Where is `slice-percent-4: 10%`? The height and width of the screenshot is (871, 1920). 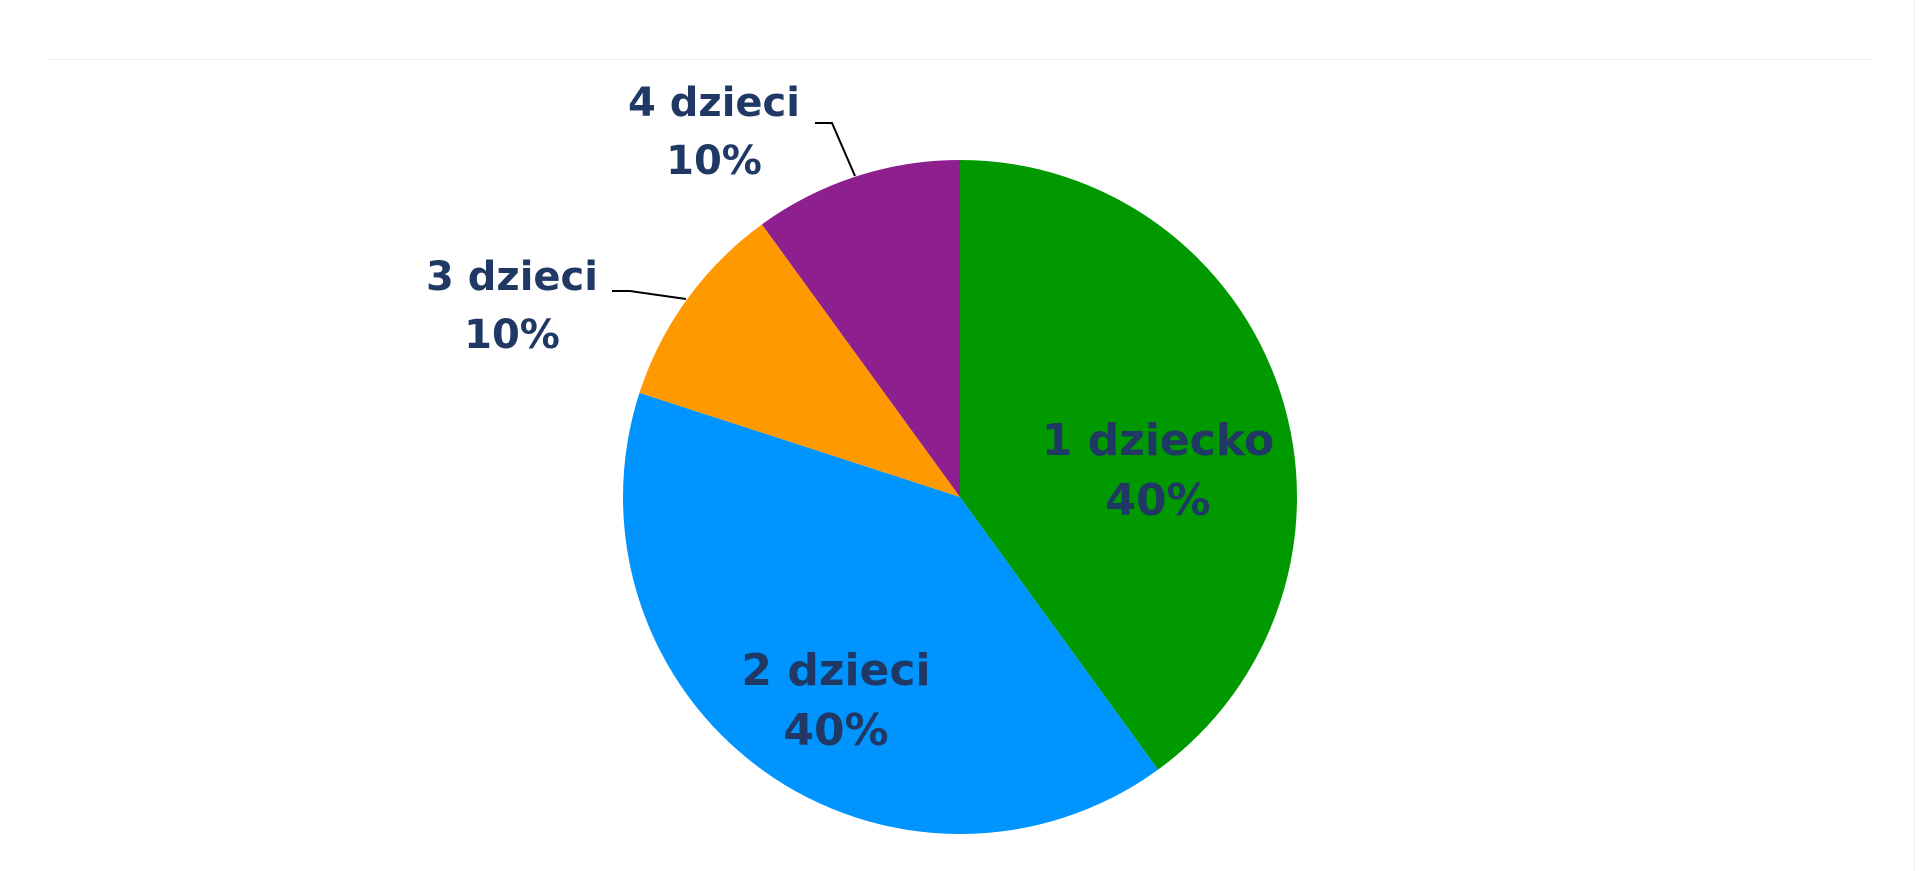 slice-percent-4: 10% is located at coordinates (714, 161).